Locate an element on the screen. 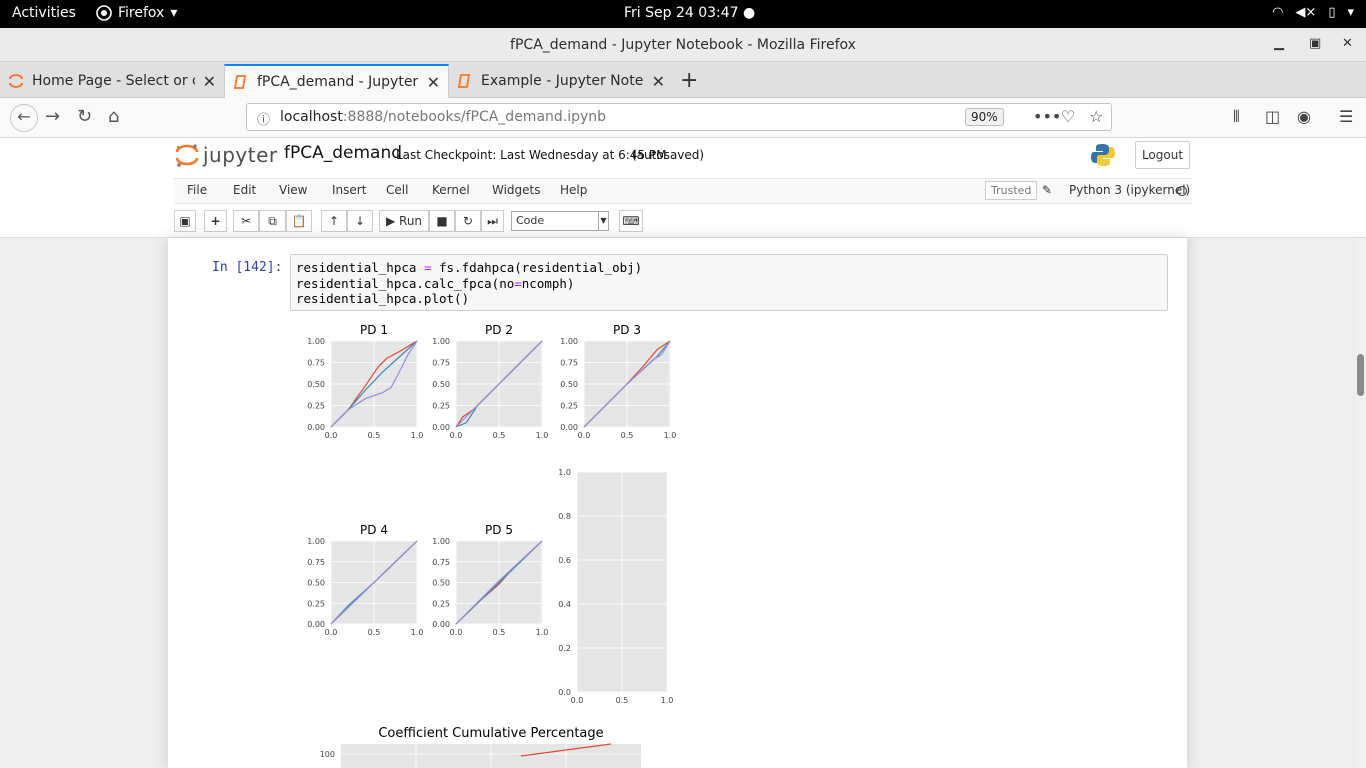 The image size is (1366, 768). cell-prompt: In [142]: is located at coordinates (247, 267).